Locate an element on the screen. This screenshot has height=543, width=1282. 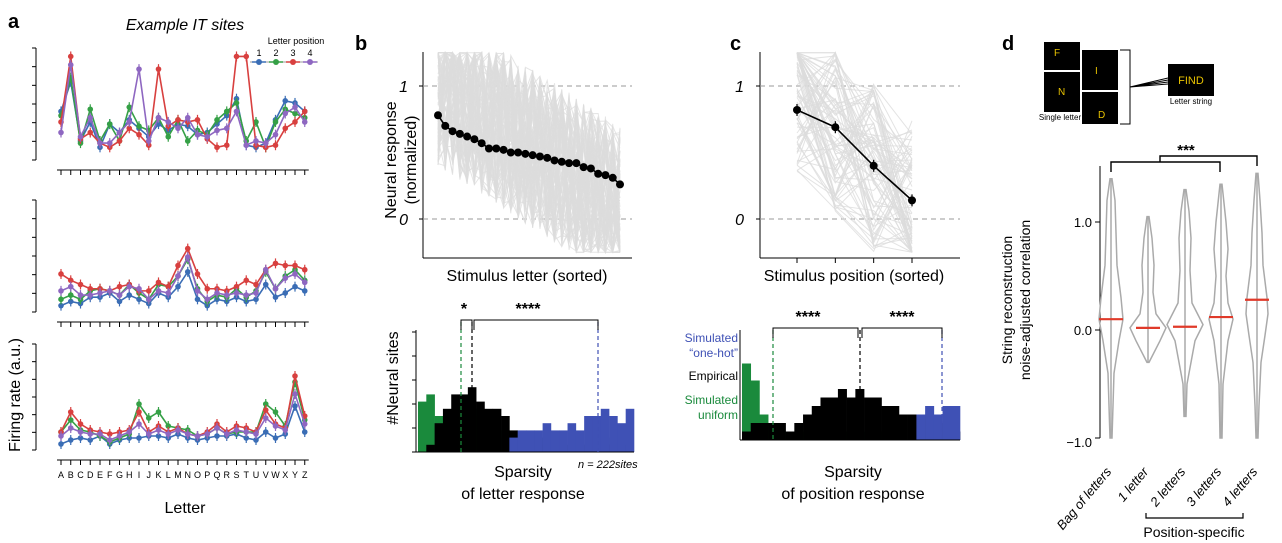
hist-bar-simulated-uniform is located at coordinates (422, 426).